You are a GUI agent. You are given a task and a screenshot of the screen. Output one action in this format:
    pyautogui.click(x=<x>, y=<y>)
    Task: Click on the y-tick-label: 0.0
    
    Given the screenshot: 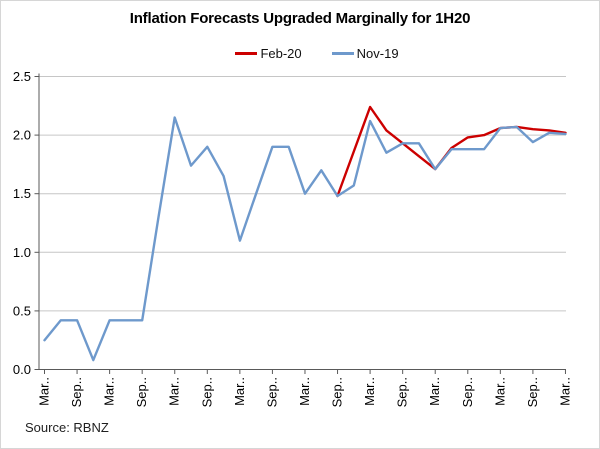 What is the action you would take?
    pyautogui.click(x=22, y=369)
    